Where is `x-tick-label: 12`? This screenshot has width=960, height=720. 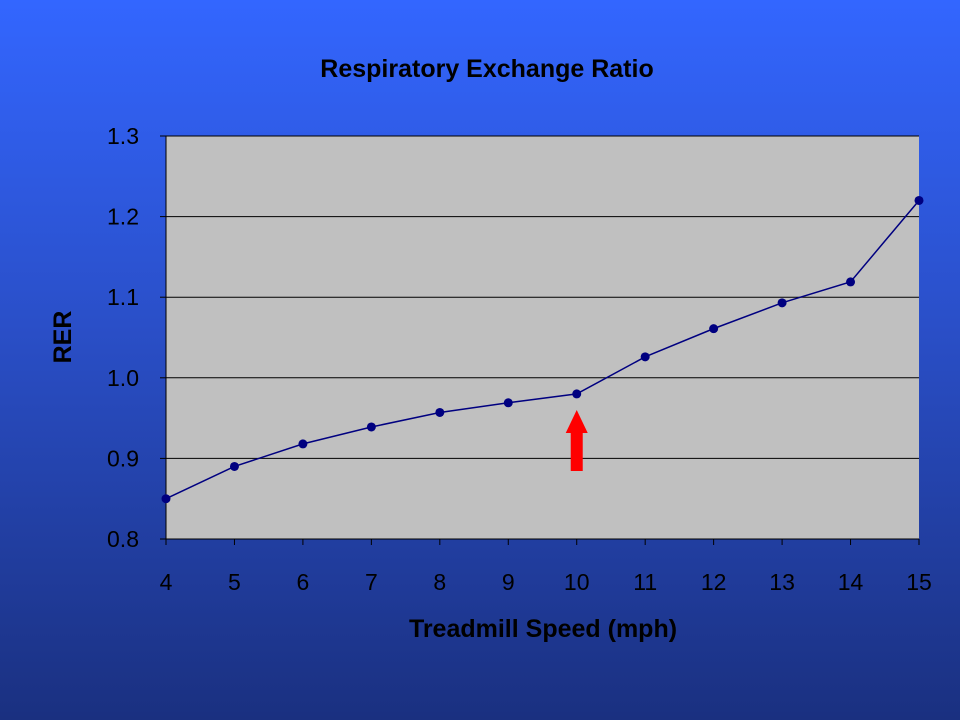 x-tick-label: 12 is located at coordinates (714, 582).